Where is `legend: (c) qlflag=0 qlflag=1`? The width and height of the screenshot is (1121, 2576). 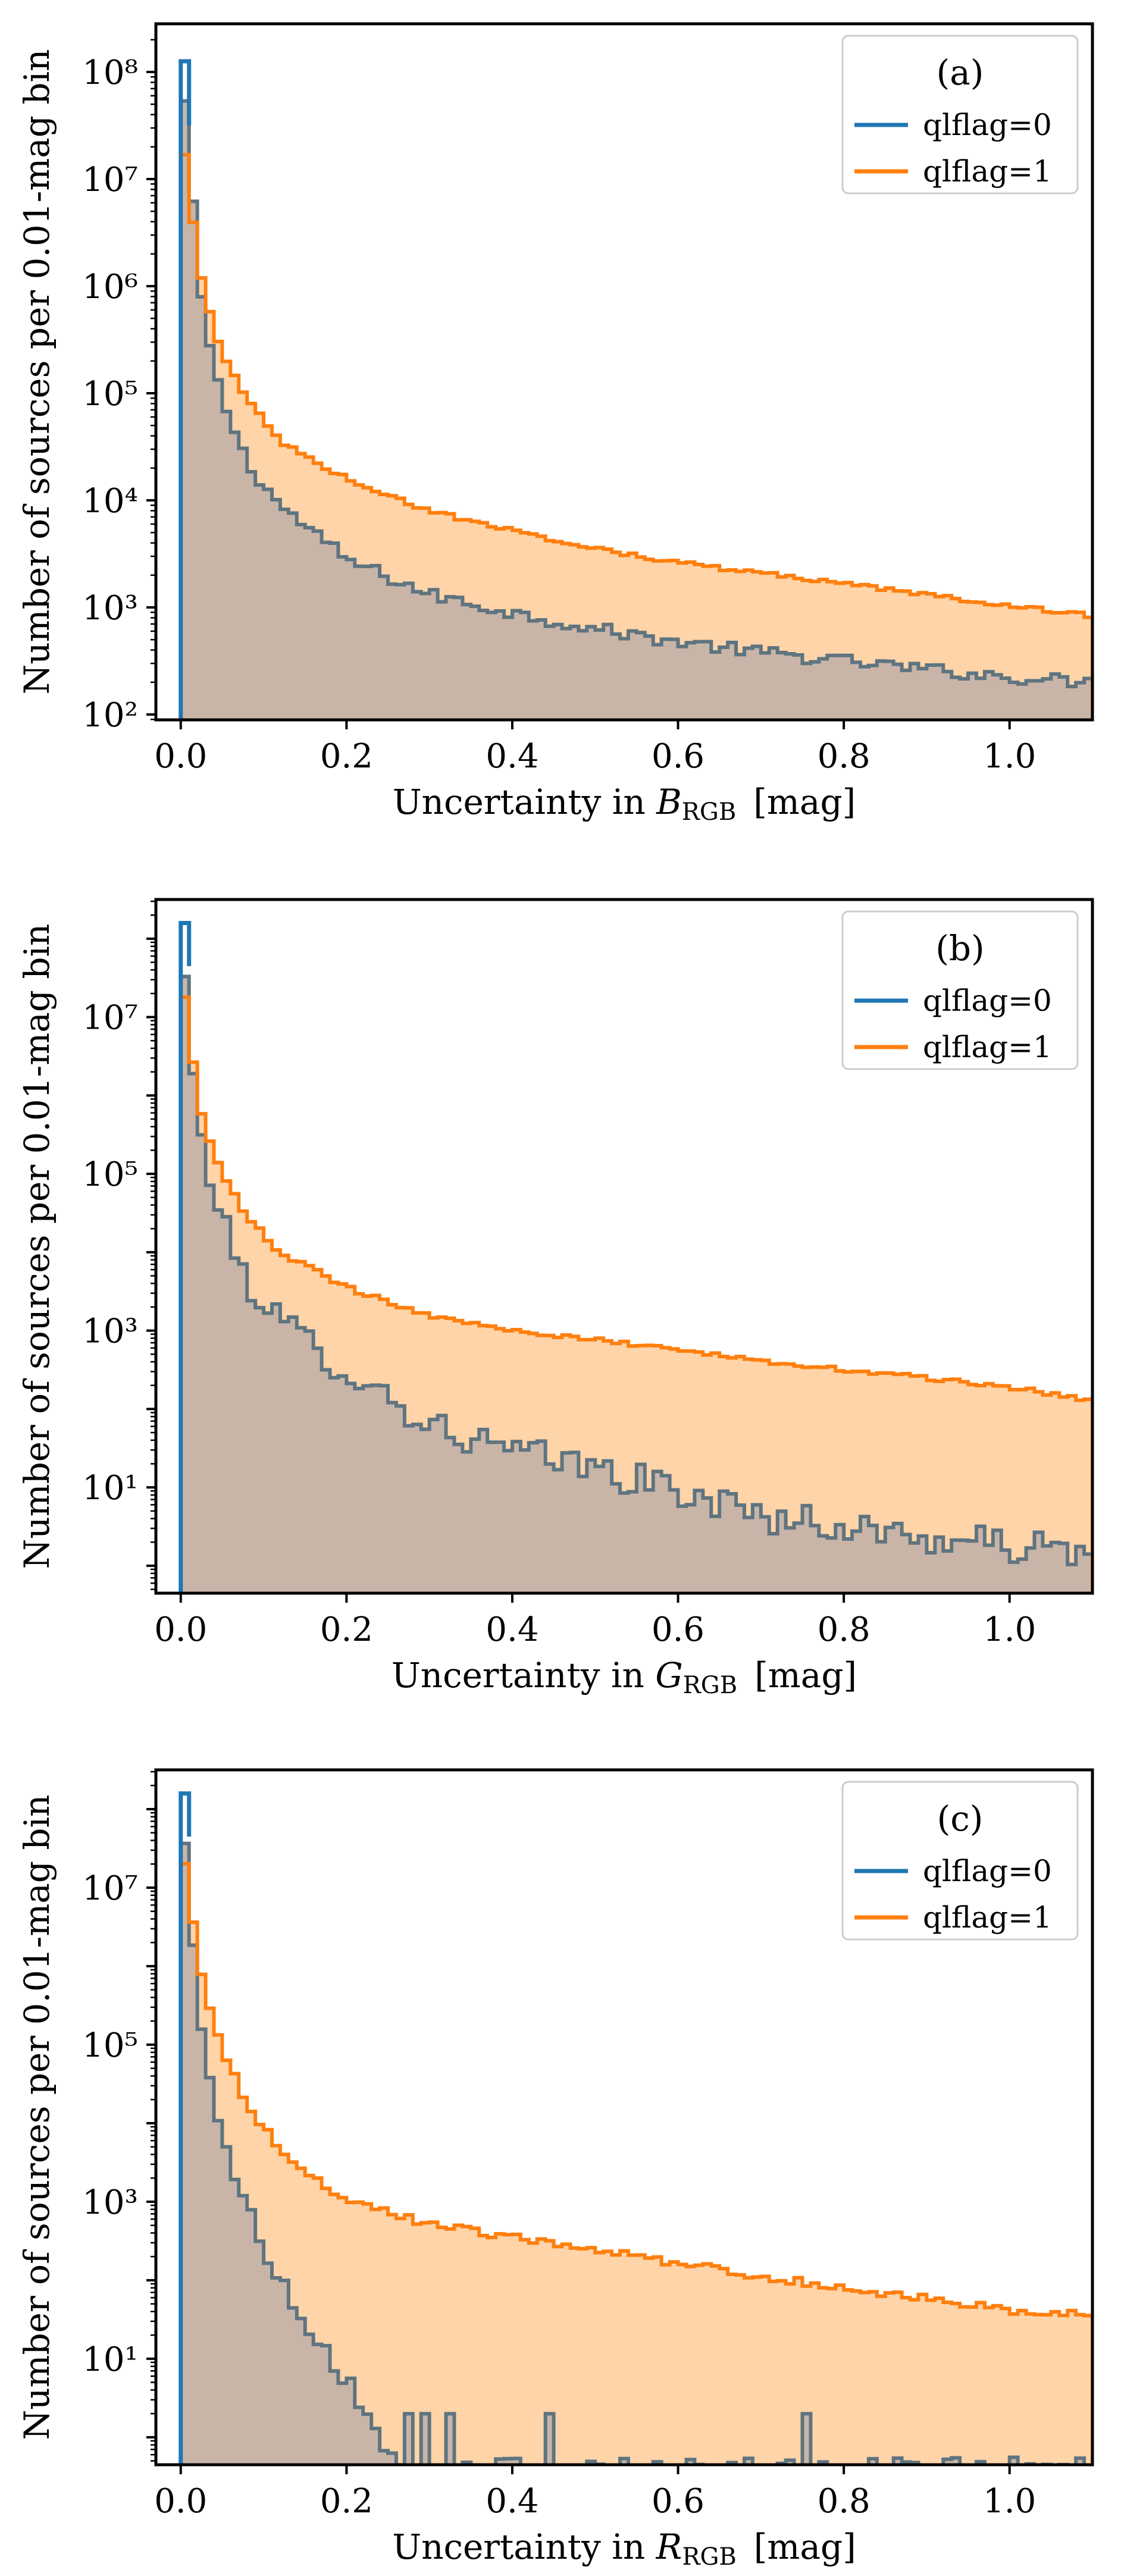
legend: (c) qlflag=0 qlflag=1 is located at coordinates (960, 1861).